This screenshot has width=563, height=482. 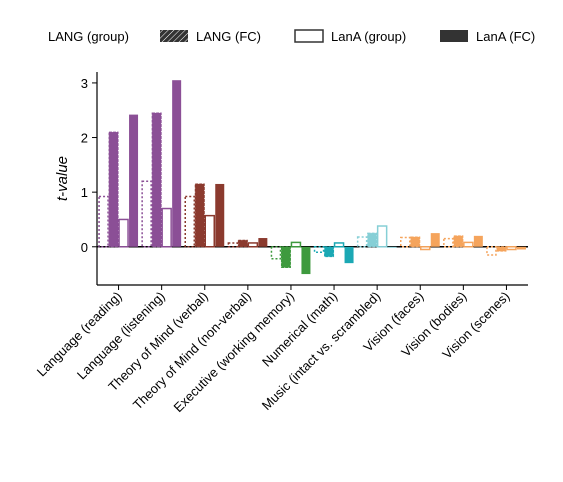 I want to click on y-tick-label: 3, so click(x=84, y=83).